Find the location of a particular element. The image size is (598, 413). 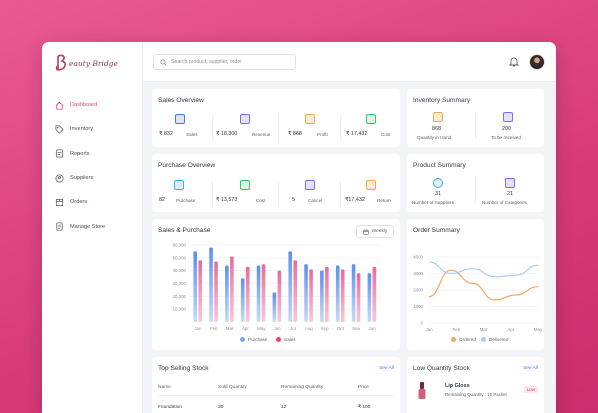

cell: Foundation is located at coordinates (170, 407).